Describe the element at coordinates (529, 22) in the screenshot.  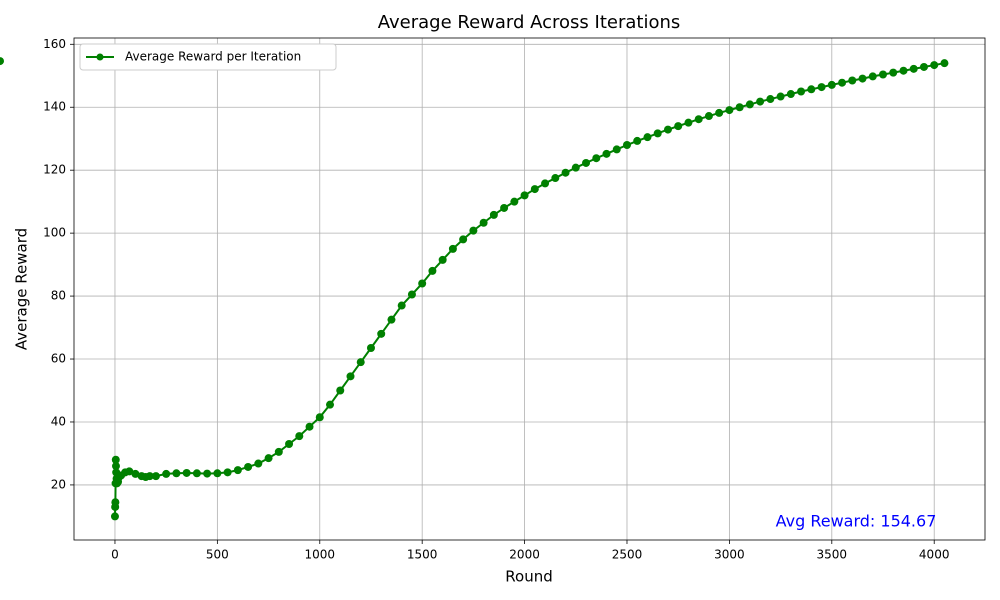
I see `chart-title: Average Reward Across Iterations` at that location.